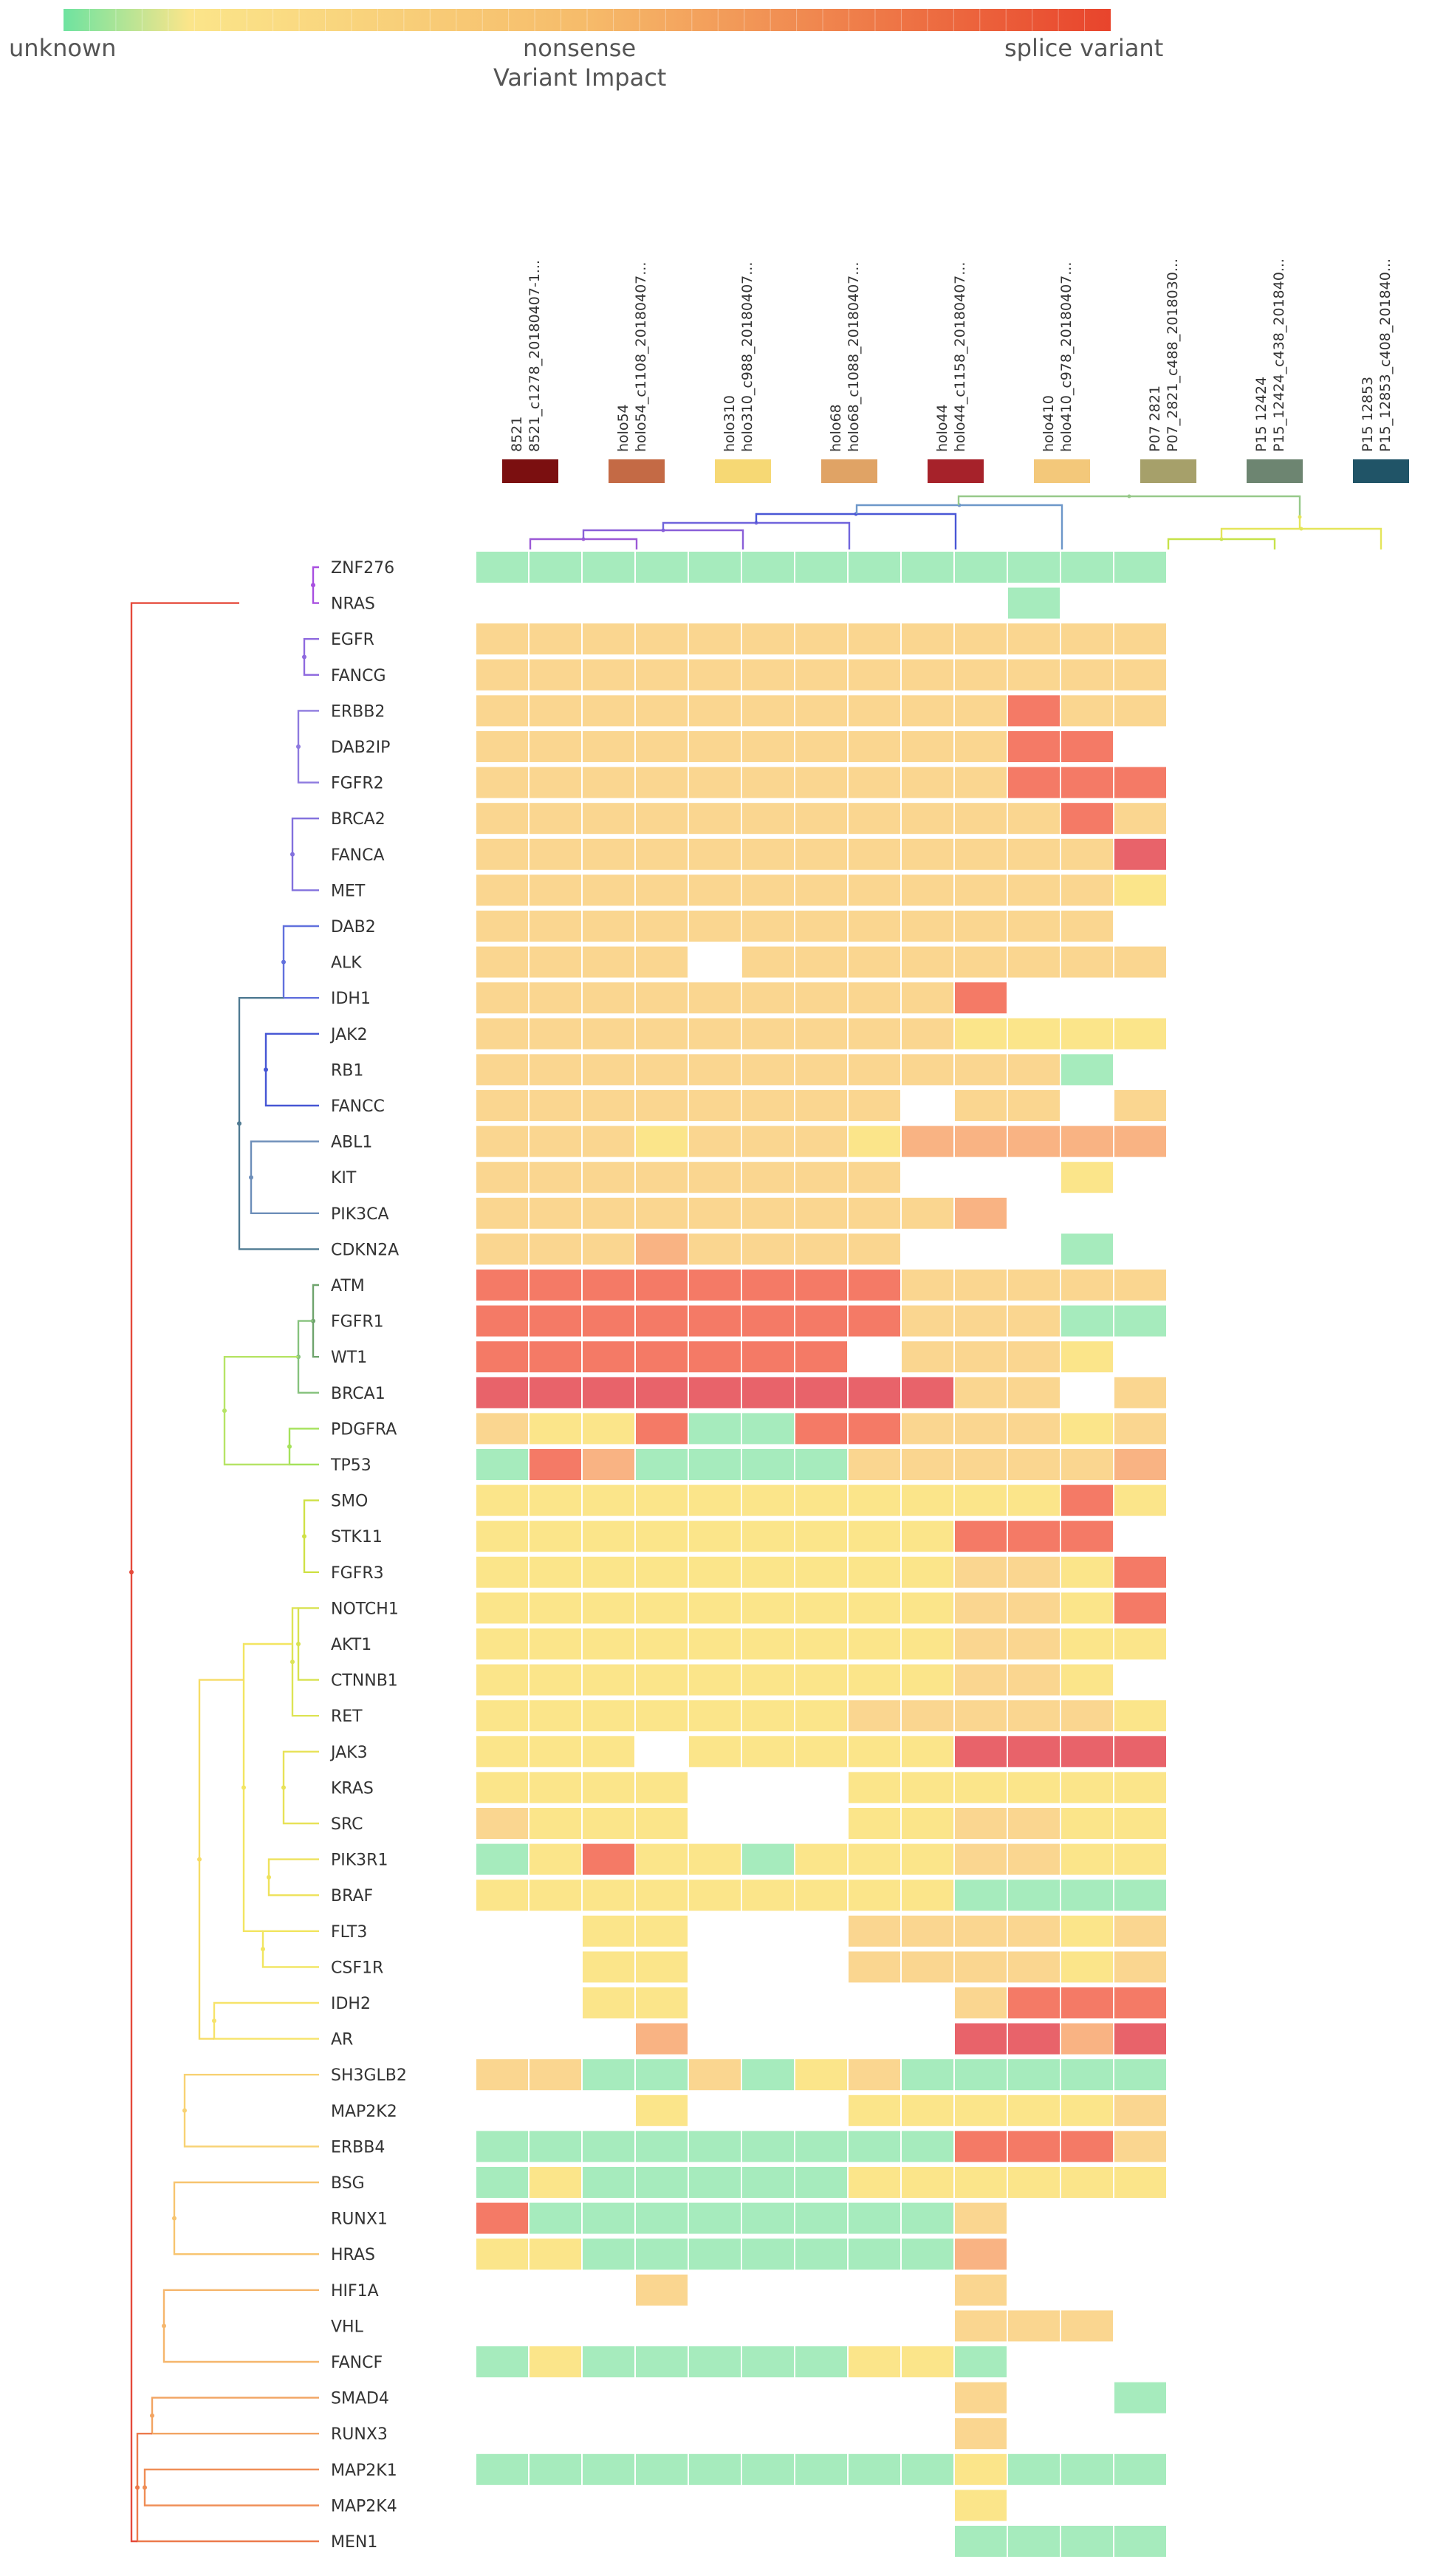  What do you see at coordinates (354, 2542) in the screenshot?
I see `gene-label: MEN1` at bounding box center [354, 2542].